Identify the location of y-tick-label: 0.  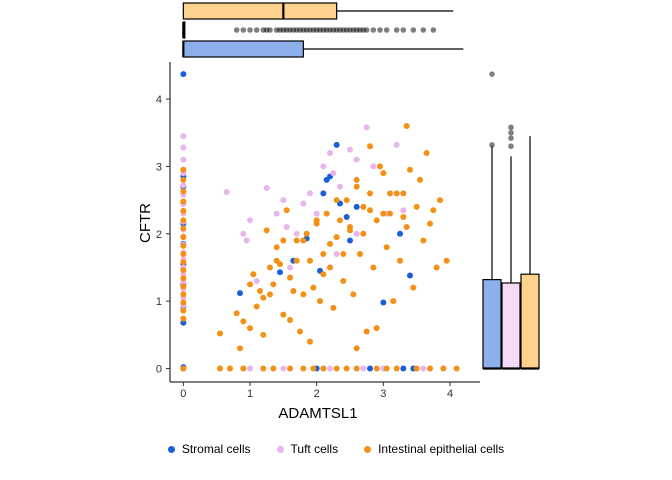
(159, 370).